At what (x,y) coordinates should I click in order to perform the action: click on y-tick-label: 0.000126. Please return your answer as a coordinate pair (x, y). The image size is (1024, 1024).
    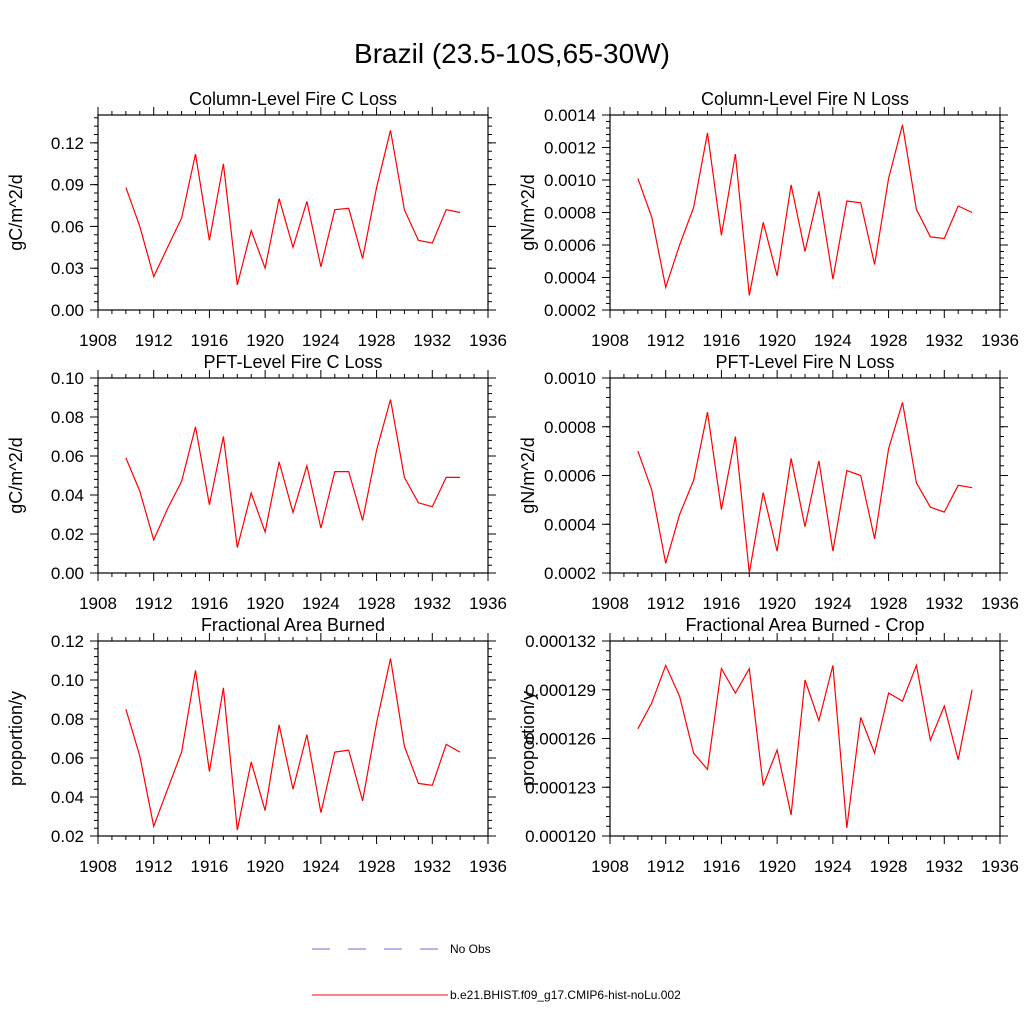
    Looking at the image, I should click on (560, 739).